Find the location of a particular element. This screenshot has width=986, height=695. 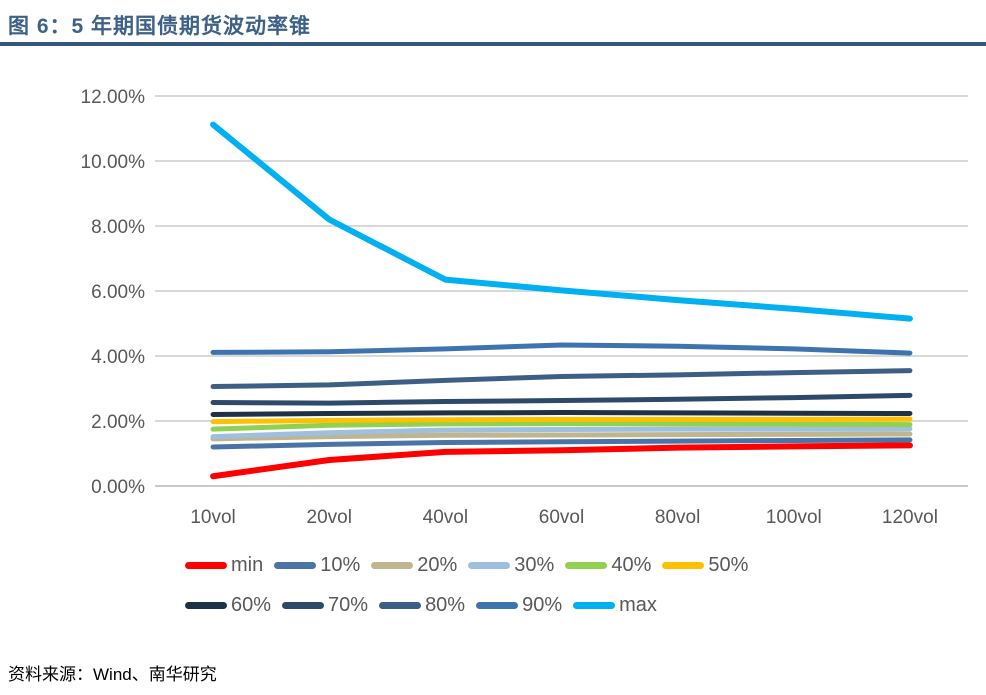

legend-item-20pct: 20% is located at coordinates (414, 565).